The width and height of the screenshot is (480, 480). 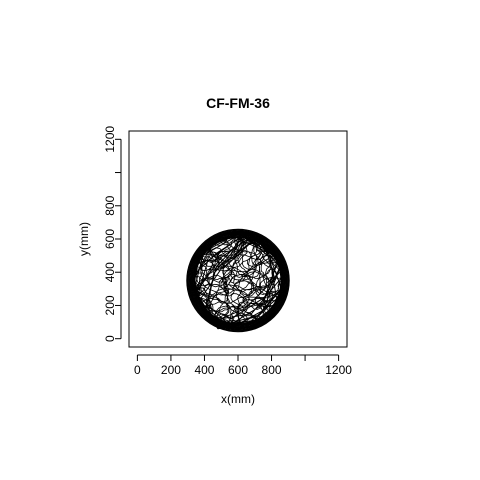 What do you see at coordinates (137, 370) in the screenshot?
I see `x-tick-label: 0` at bounding box center [137, 370].